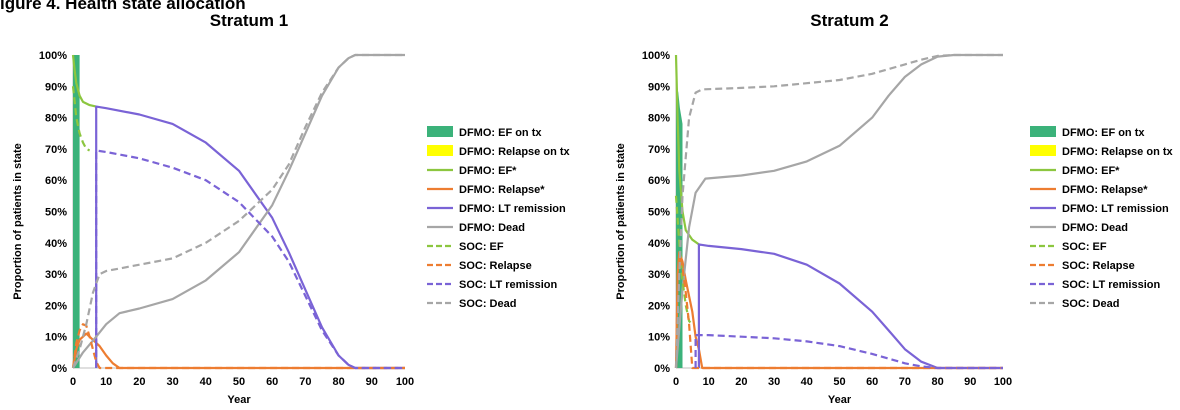 The image size is (1180, 410). Describe the element at coordinates (849, 20) in the screenshot. I see `chart-title: Stratum 2` at that location.